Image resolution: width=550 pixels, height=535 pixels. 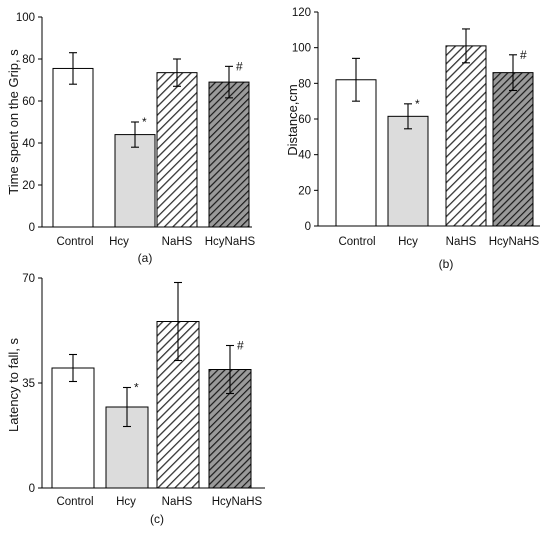 What do you see at coordinates (28, 384) in the screenshot?
I see `y-tick-label: 35` at bounding box center [28, 384].